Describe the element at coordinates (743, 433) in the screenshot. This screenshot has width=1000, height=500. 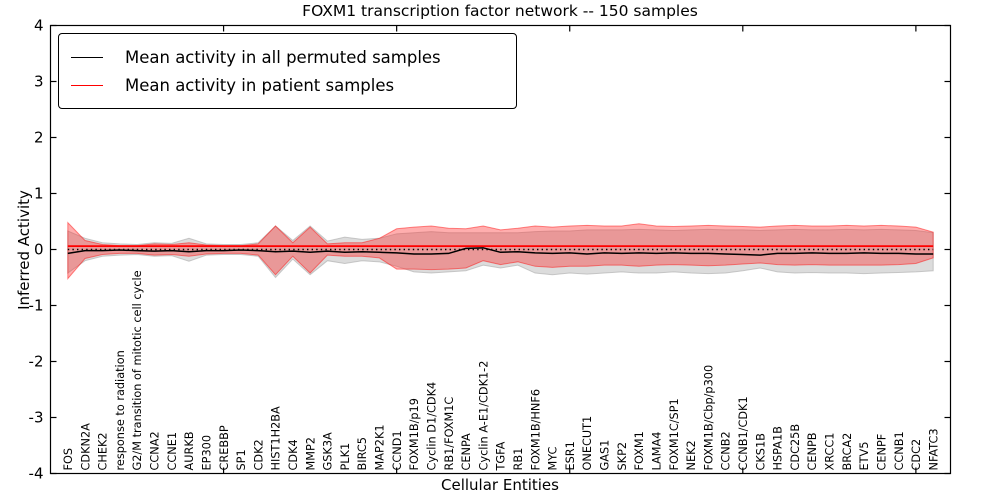
I see `x-tick-label: CCNB1/CDK1` at that location.